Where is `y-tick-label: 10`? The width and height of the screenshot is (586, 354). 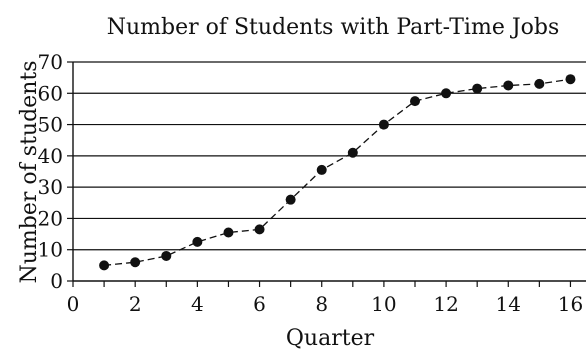 y-tick-label: 10 is located at coordinates (50, 250).